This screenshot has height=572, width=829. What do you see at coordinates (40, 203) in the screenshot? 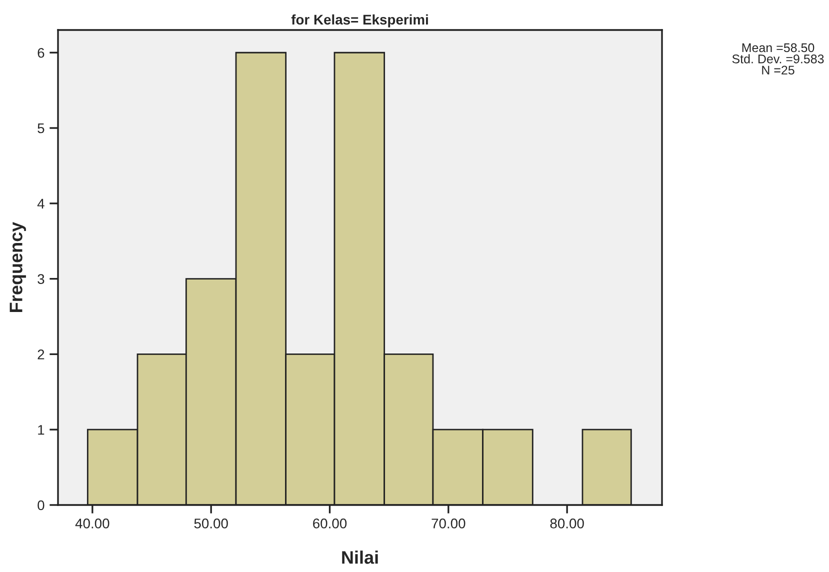
I see `y-tick-label: 4` at bounding box center [40, 203].